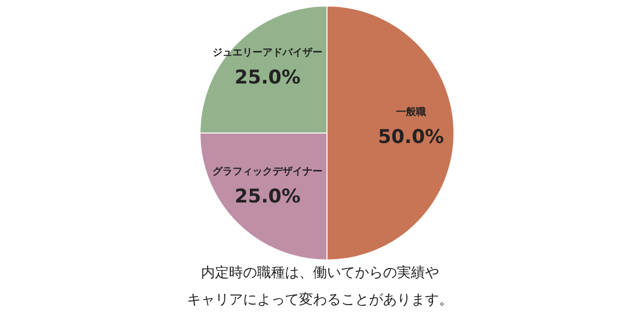  Describe the element at coordinates (267, 171) in the screenshot. I see `slice-label: グラフィックデザイナー` at that location.